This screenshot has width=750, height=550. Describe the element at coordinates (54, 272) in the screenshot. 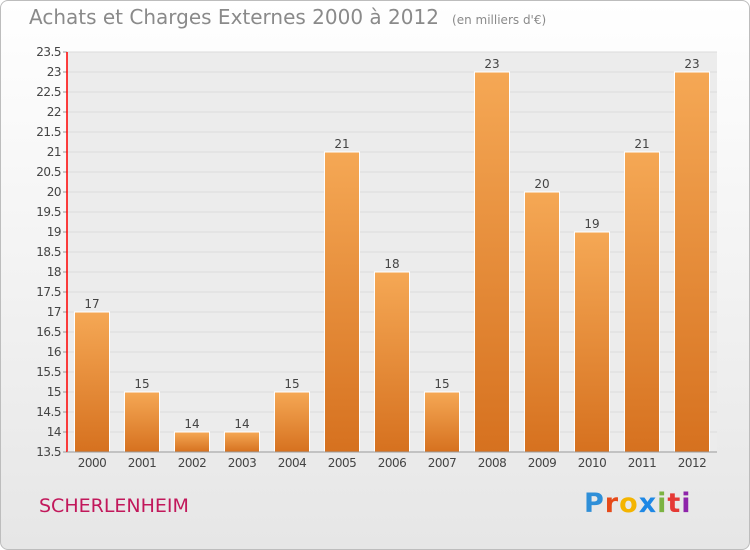

I see `y-tick-label: 18` at that location.